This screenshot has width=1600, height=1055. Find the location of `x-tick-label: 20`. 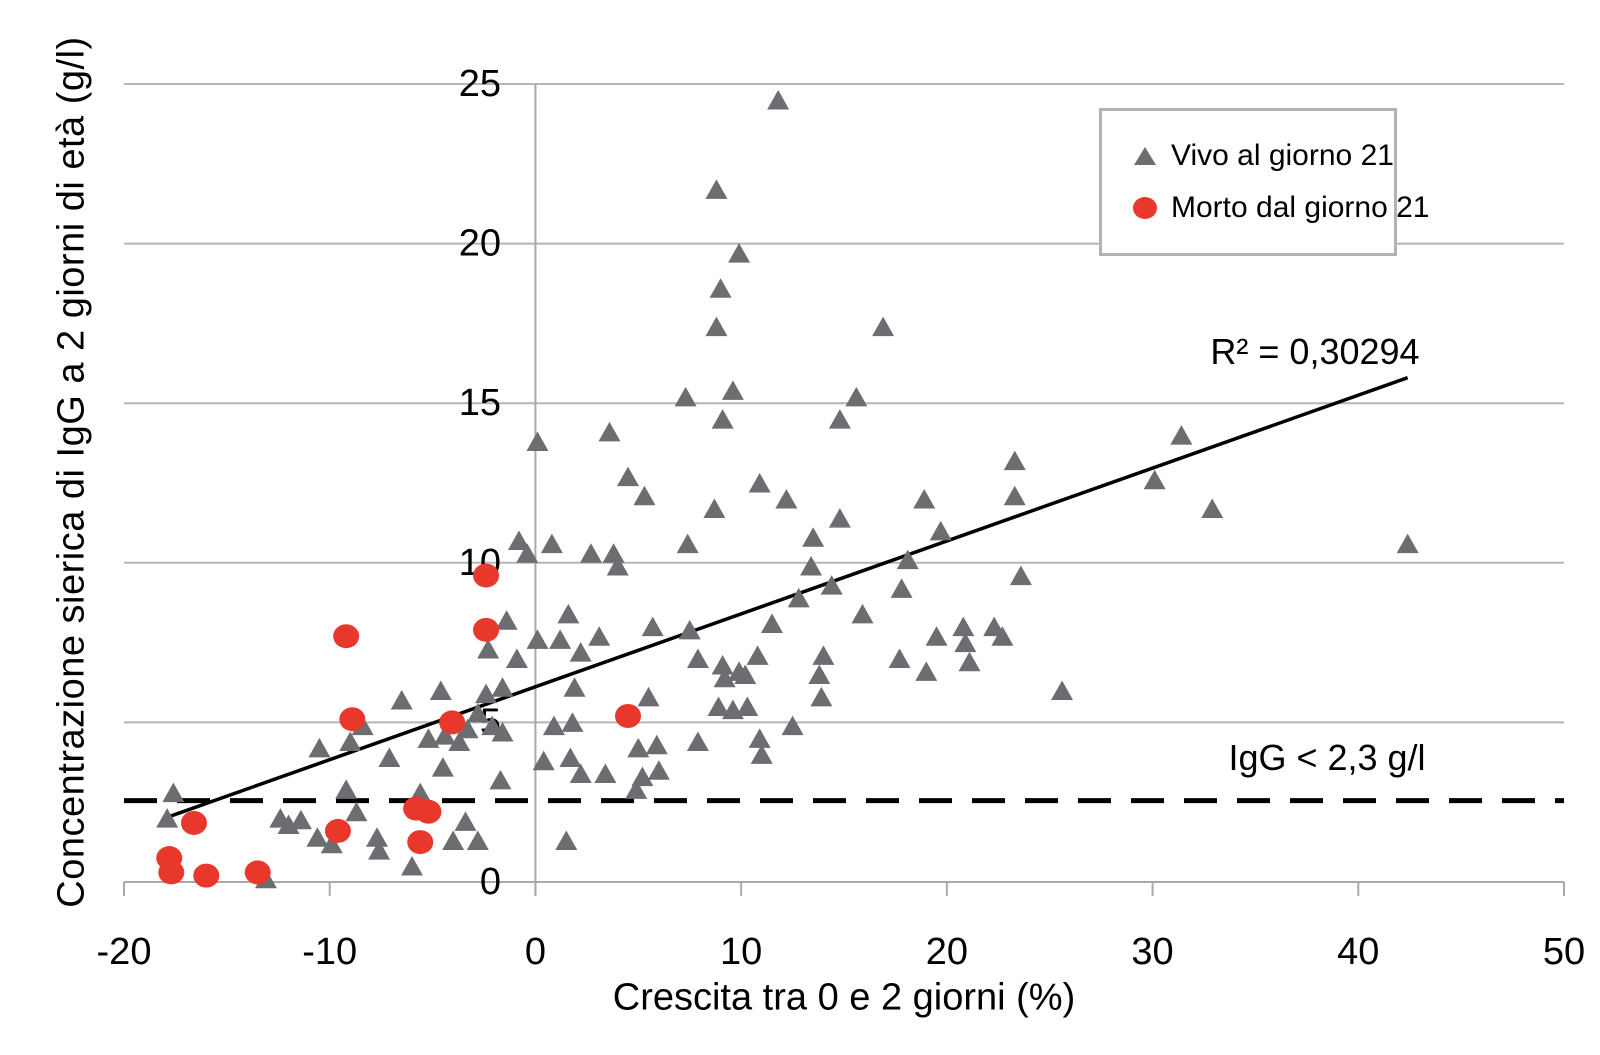

x-tick-label: 20 is located at coordinates (947, 952).